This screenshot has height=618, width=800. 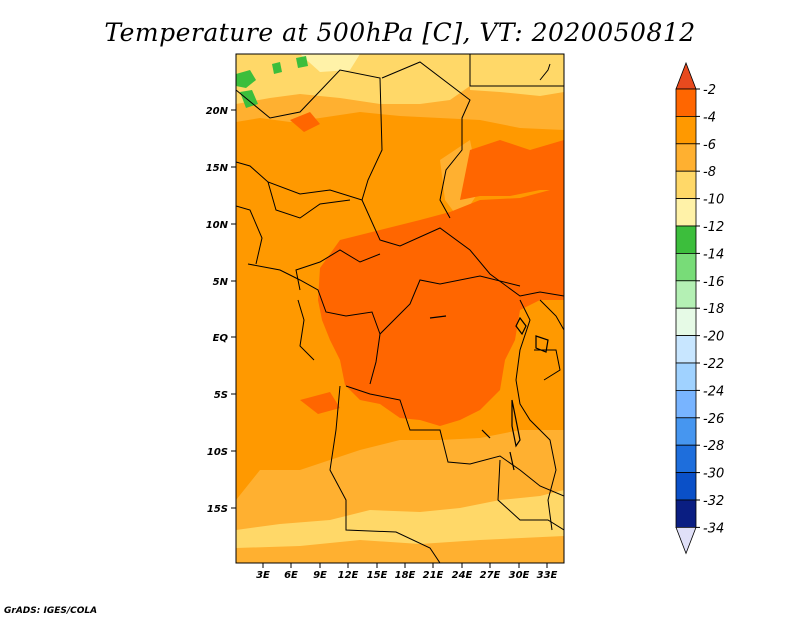 What do you see at coordinates (217, 168) in the screenshot?
I see `lat-label: 15N` at bounding box center [217, 168].